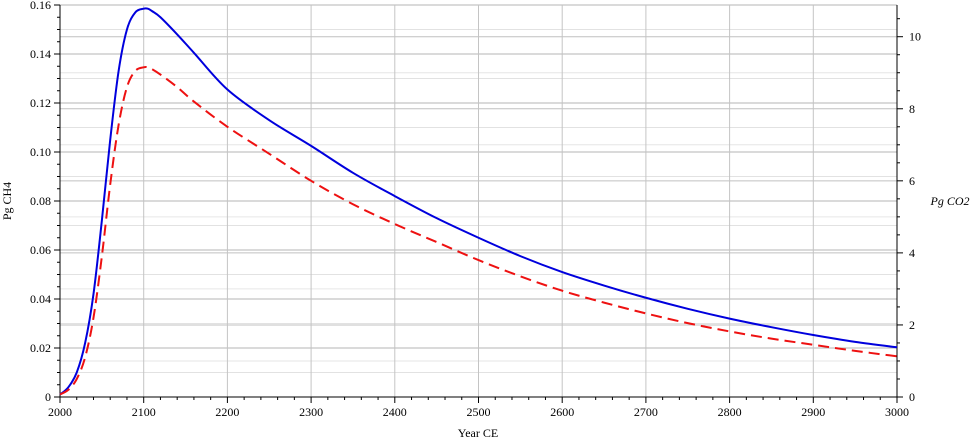 This screenshot has height=439, width=972. What do you see at coordinates (912, 253) in the screenshot?
I see `y-right-tick-label: 4` at bounding box center [912, 253].